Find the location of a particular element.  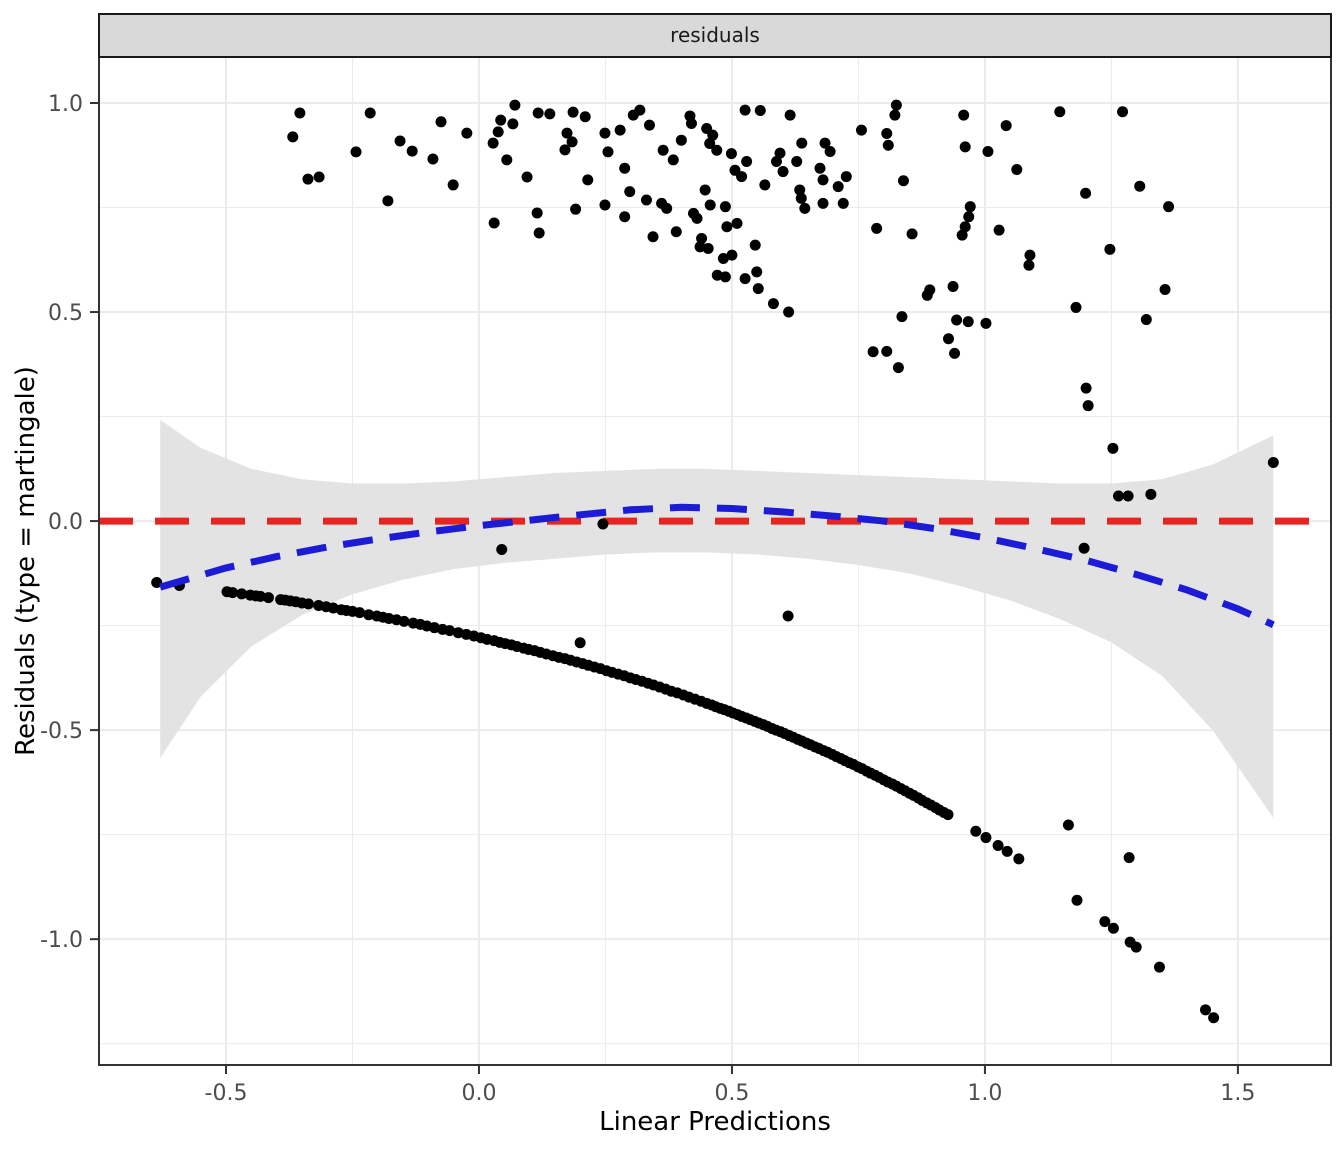

y-tick-label: 1.0 is located at coordinates (65, 104).